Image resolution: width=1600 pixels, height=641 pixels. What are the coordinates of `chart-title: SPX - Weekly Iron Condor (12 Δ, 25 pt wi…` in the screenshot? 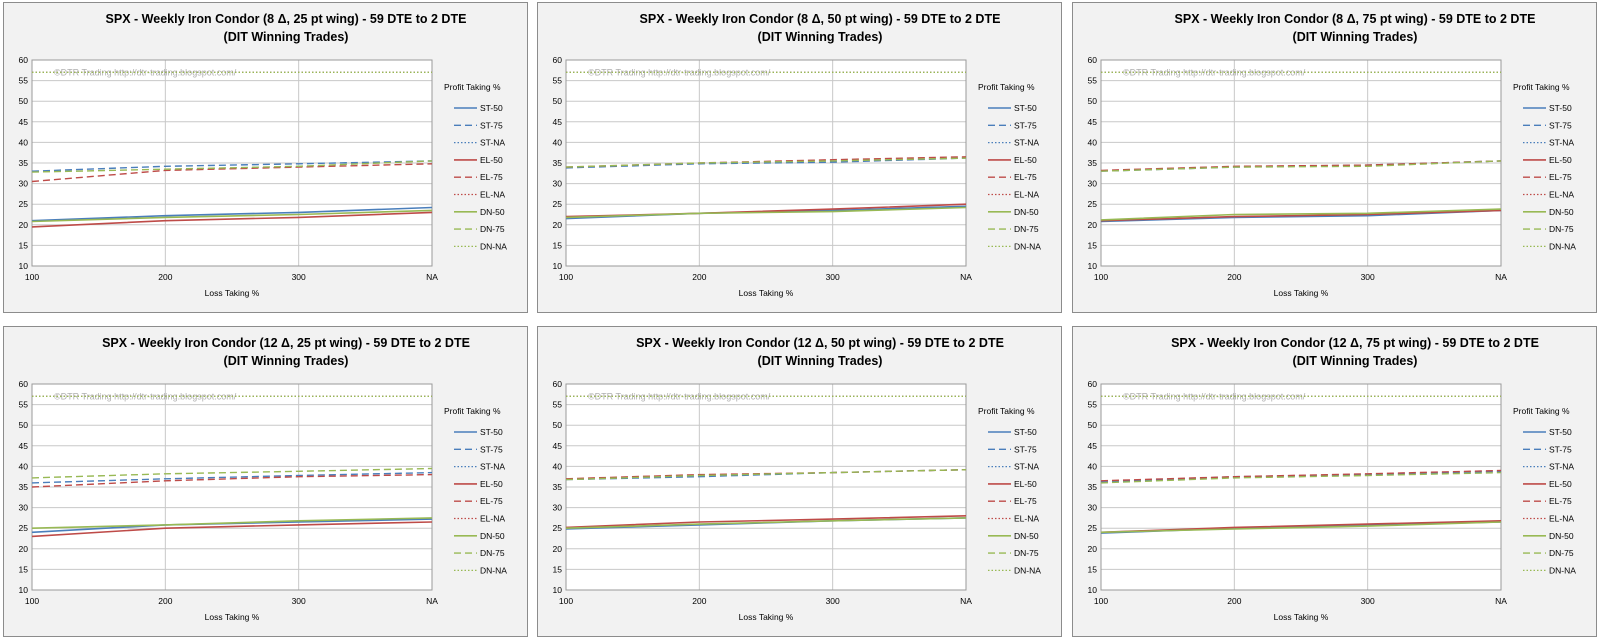 It's located at (286, 343).